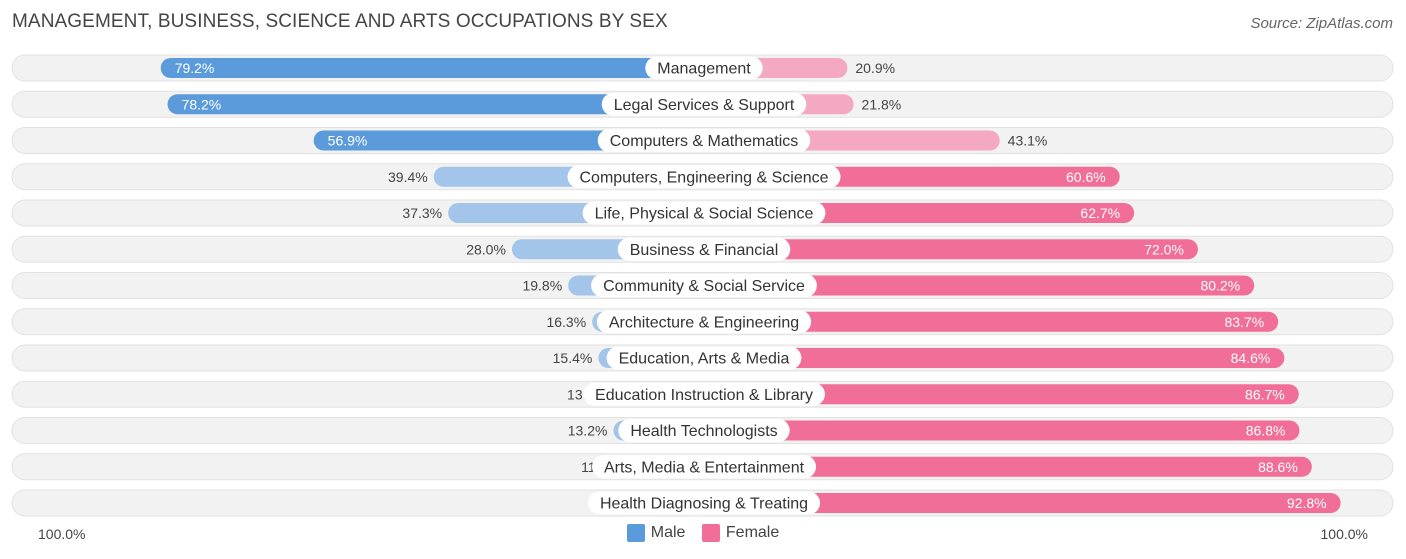 This screenshot has width=1406, height=559. What do you see at coordinates (542, 286) in the screenshot?
I see `value-label-male: 19.8%` at bounding box center [542, 286].